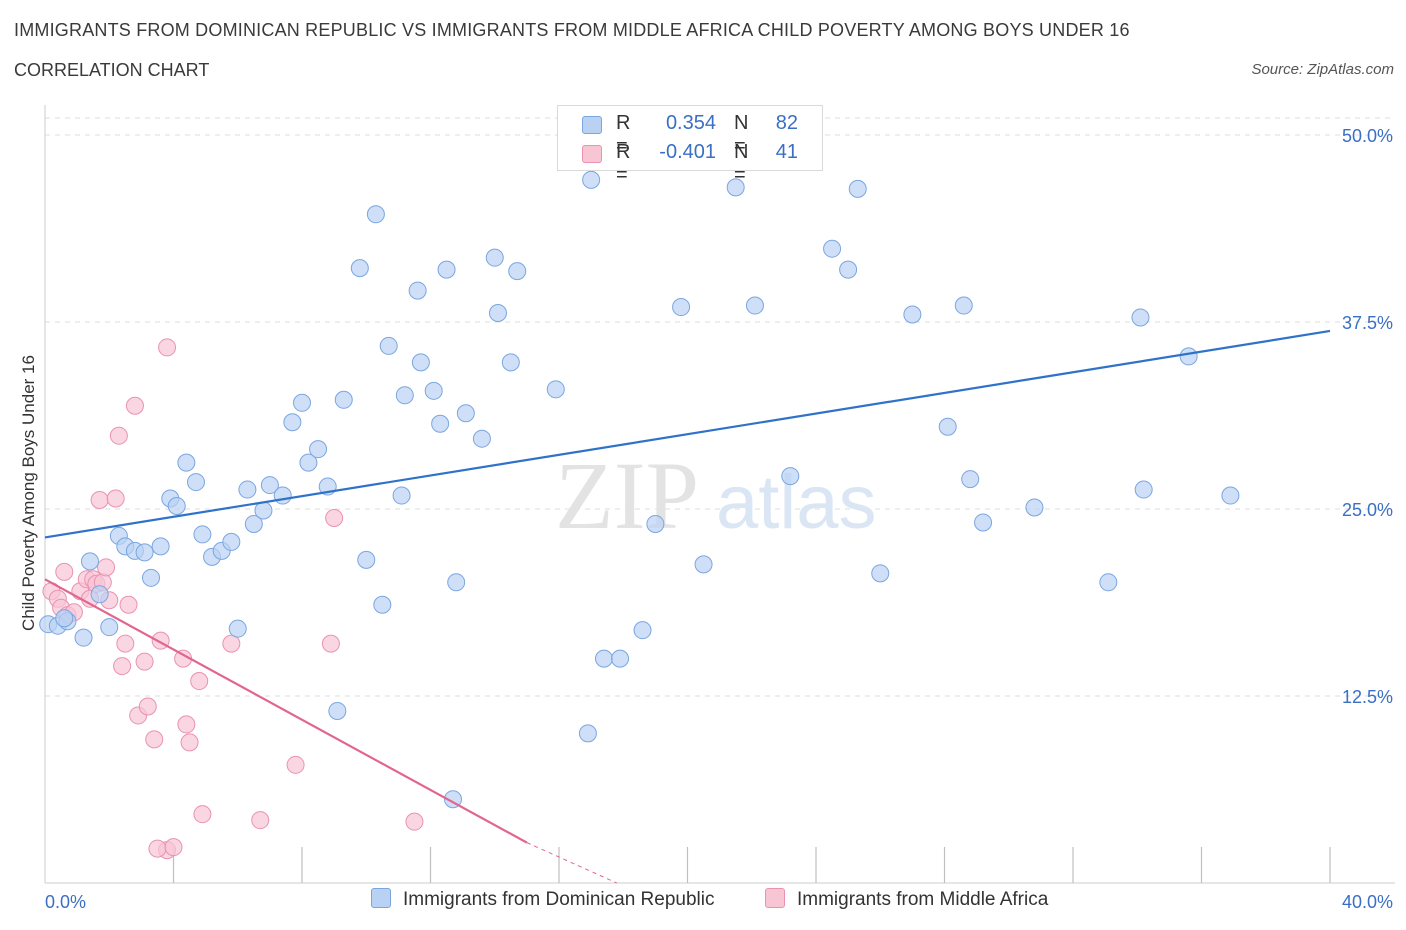 The image size is (1406, 930). Describe the element at coordinates (690, 123) in the screenshot. I see `legend-r-value: 0.354` at that location.